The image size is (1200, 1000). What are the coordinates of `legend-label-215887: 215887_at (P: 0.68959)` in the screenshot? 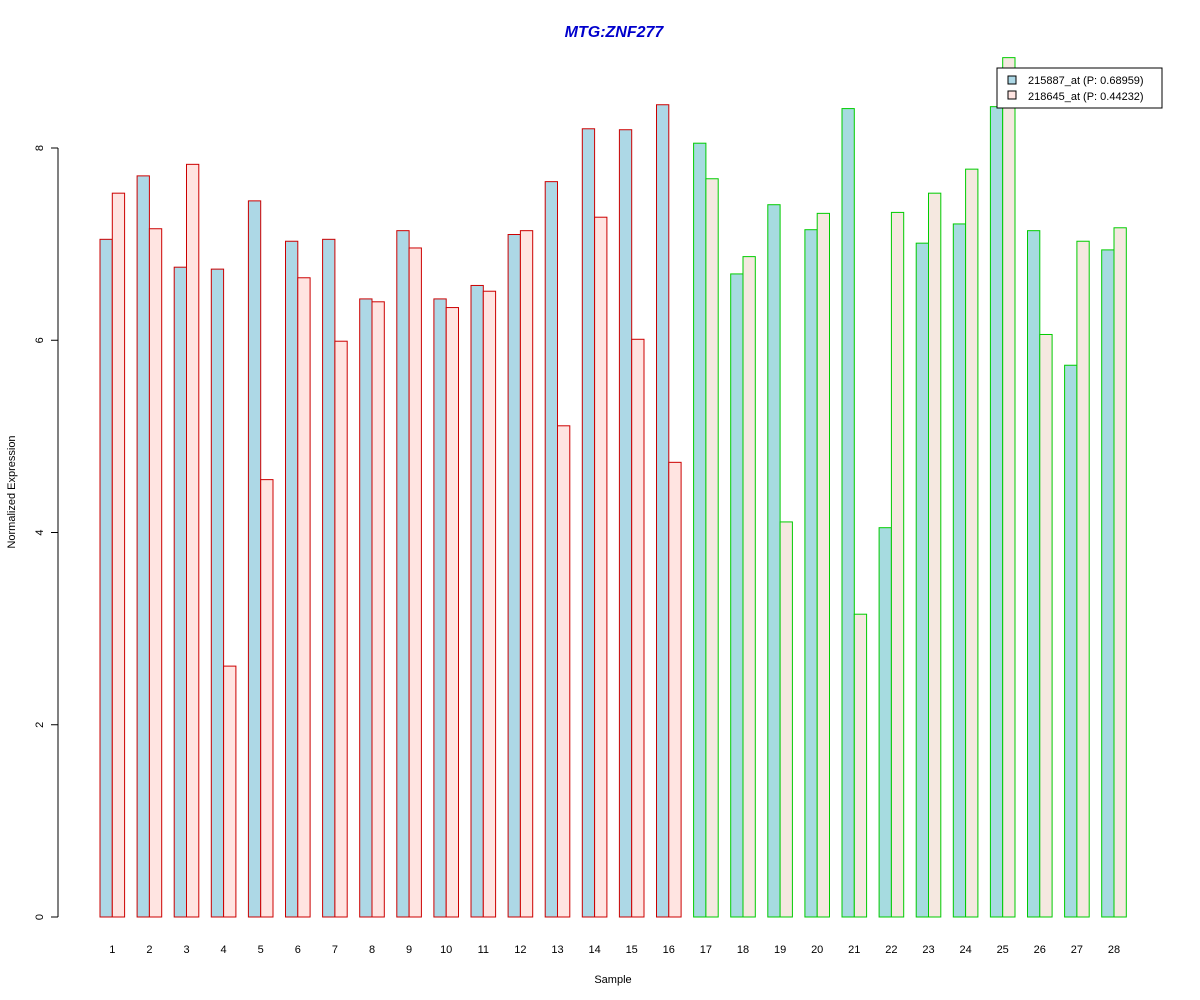 It's located at (1086, 81).